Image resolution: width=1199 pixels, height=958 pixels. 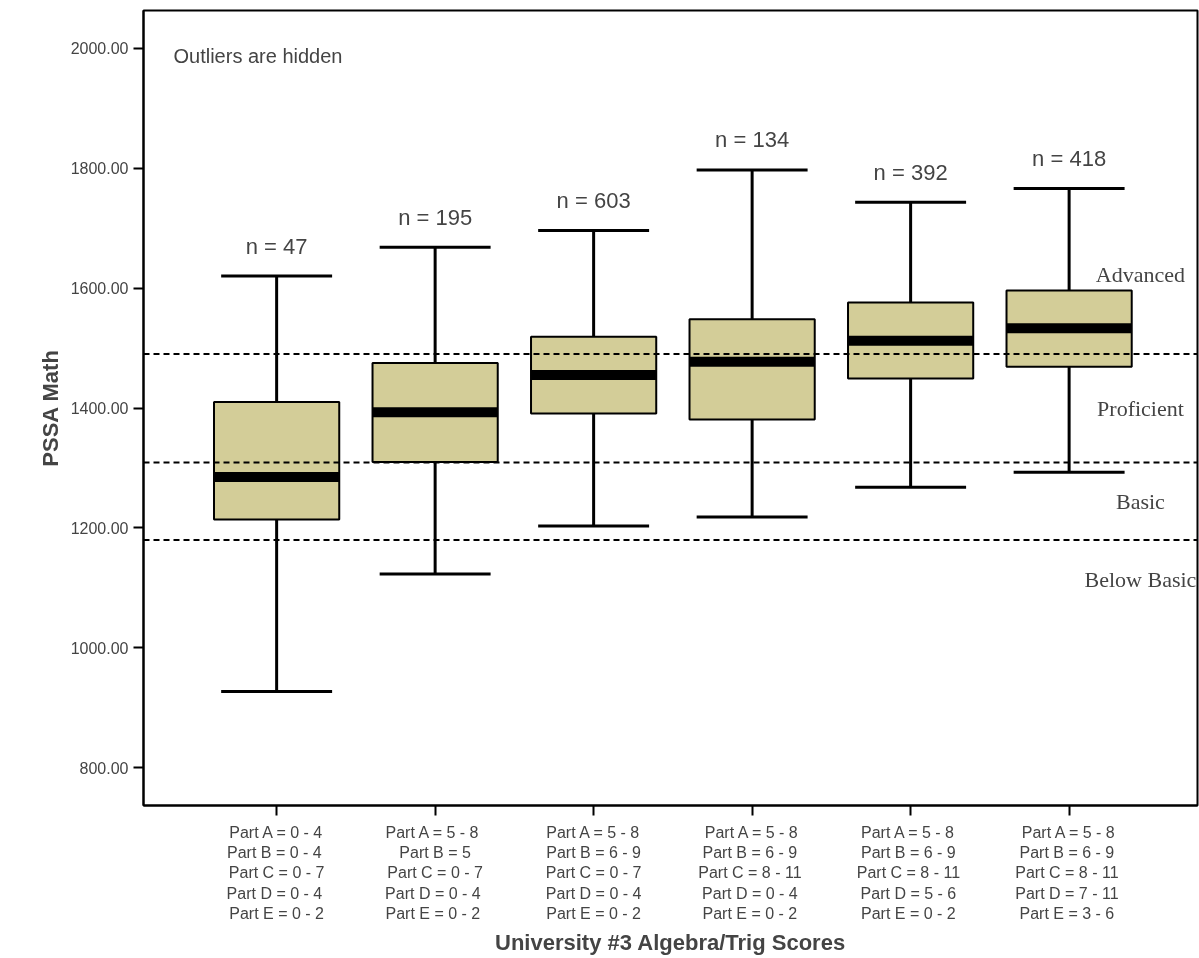 I want to click on y-axis-title: PSSA Math, so click(x=50, y=408).